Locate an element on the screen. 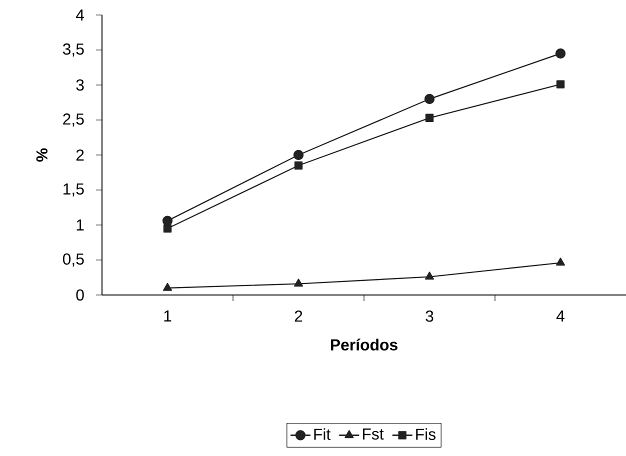 The width and height of the screenshot is (626, 456). y-tick-label: 3 is located at coordinates (80, 85).